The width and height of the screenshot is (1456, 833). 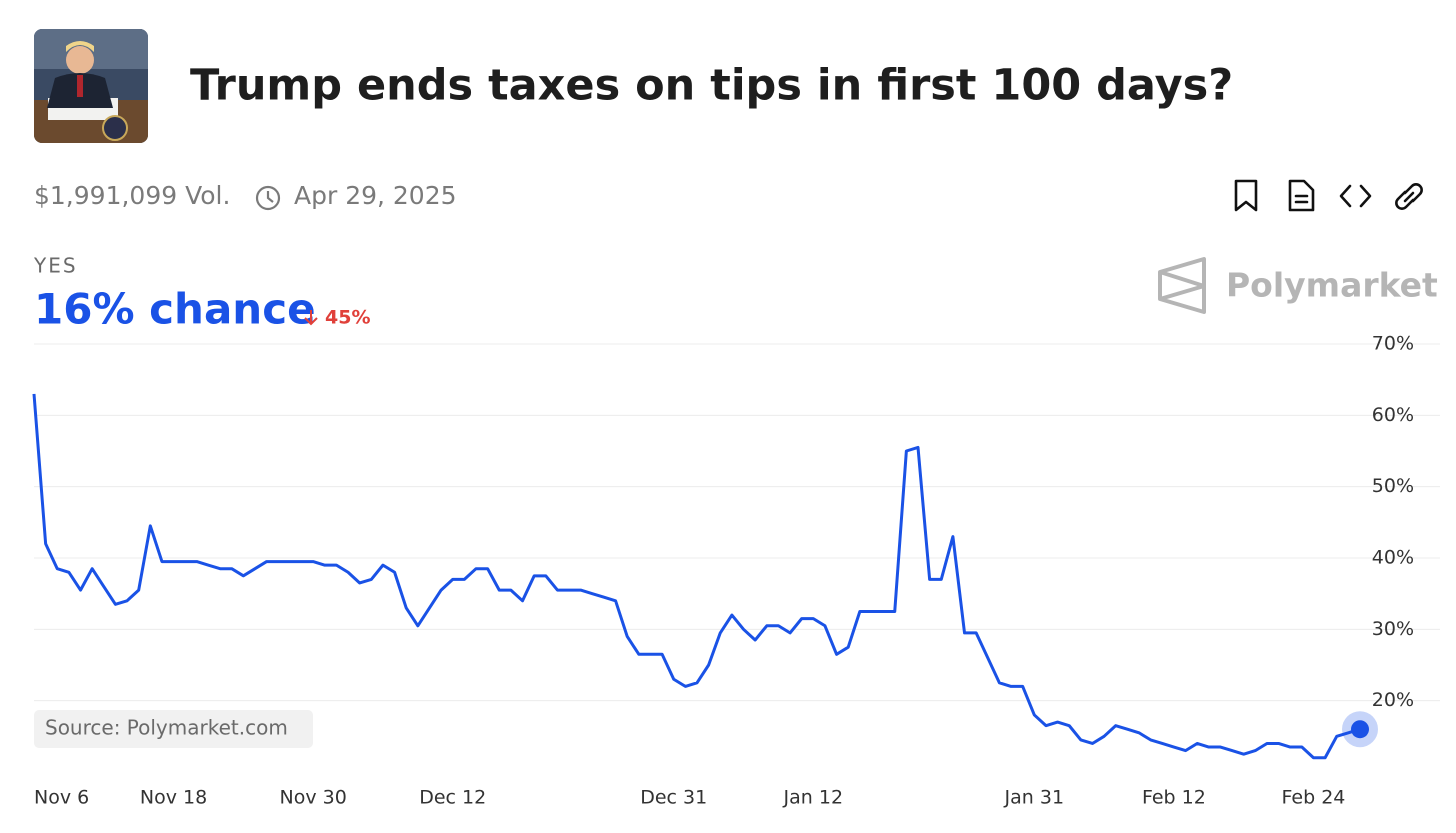 I want to click on y-tick-label: 30%, so click(x=1393, y=629).